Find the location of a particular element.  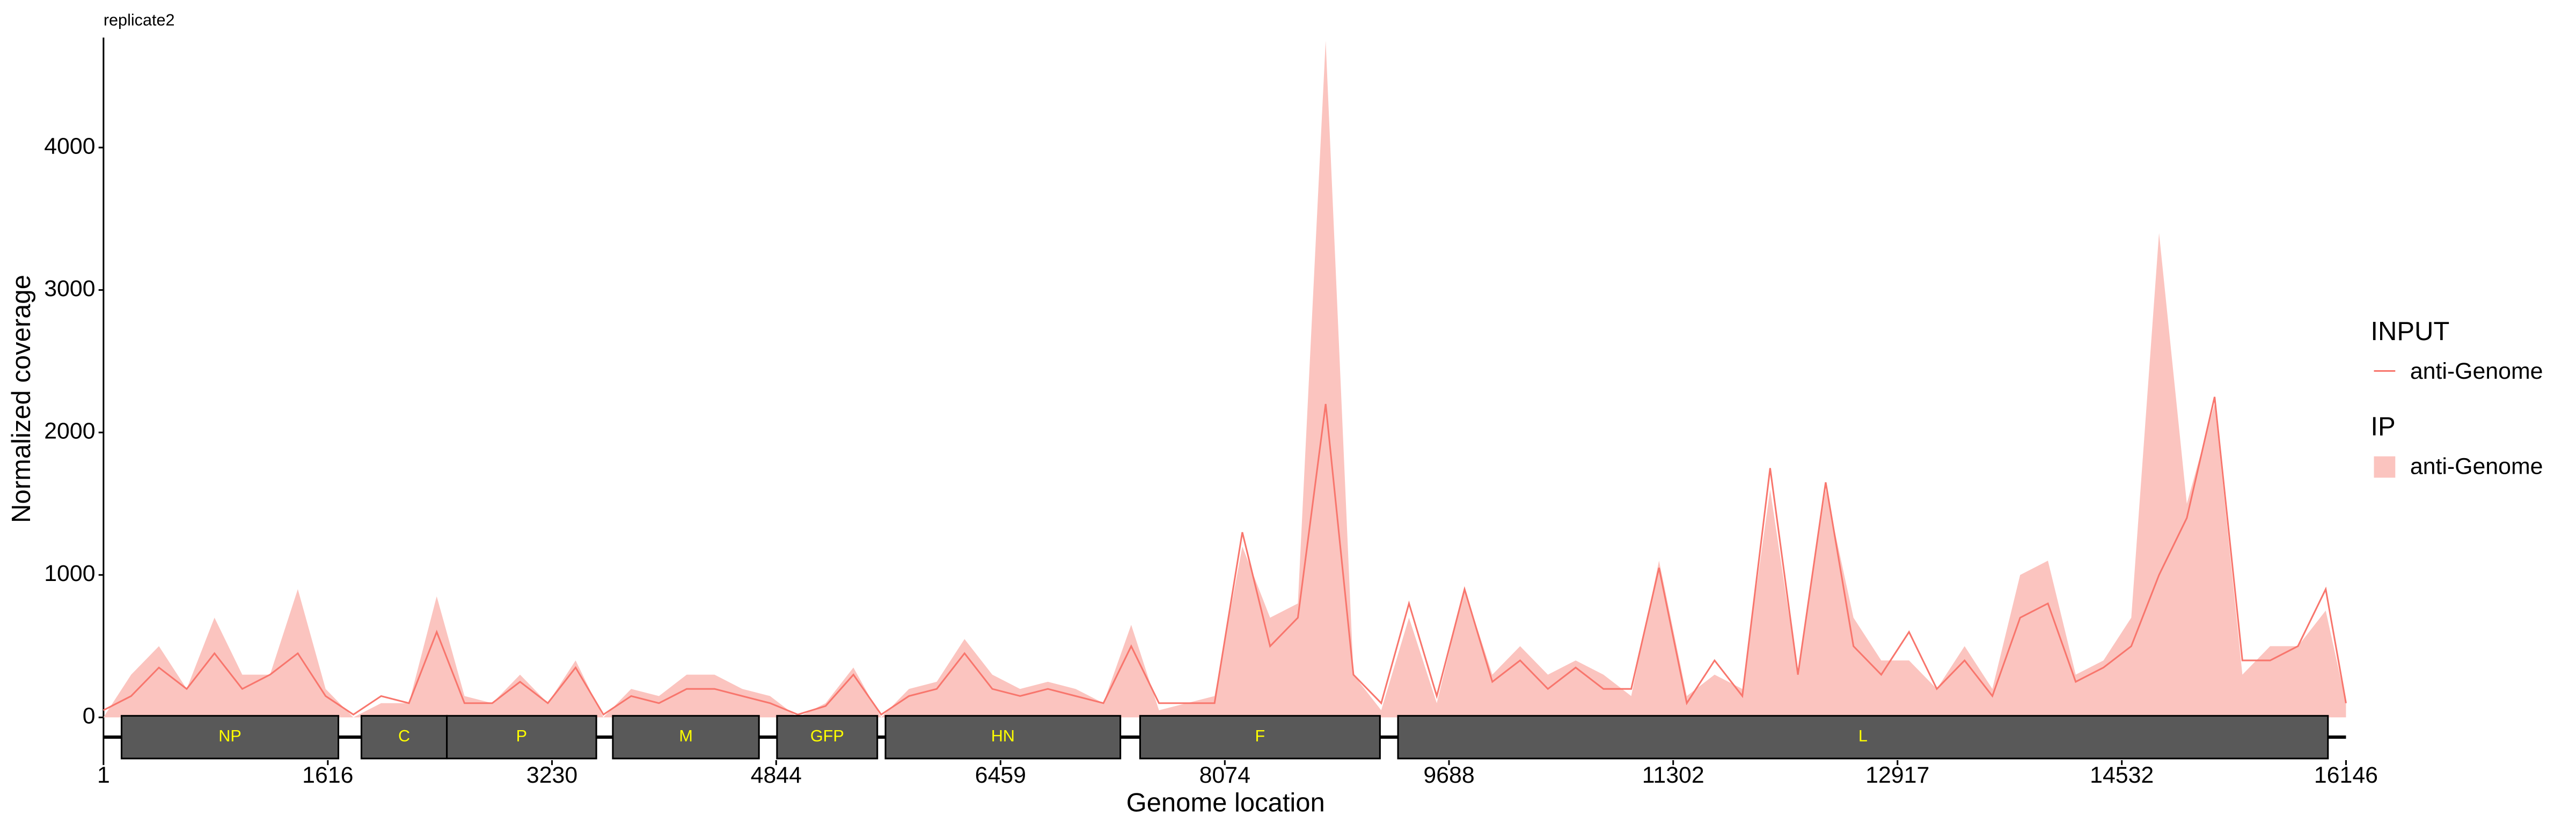

gene-label: L is located at coordinates (1863, 736).